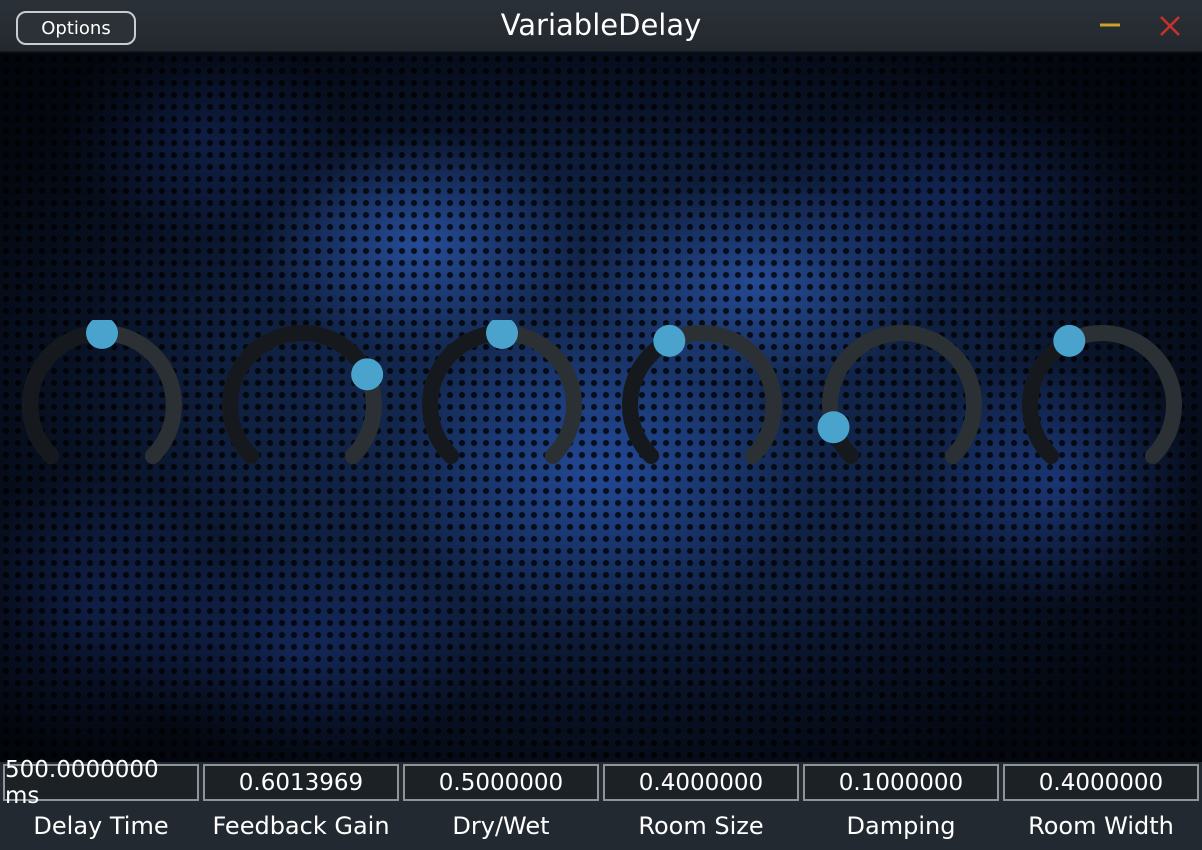 This screenshot has height=850, width=1202. I want to click on value-field-feedback-gain: 0.6013969, so click(301, 782).